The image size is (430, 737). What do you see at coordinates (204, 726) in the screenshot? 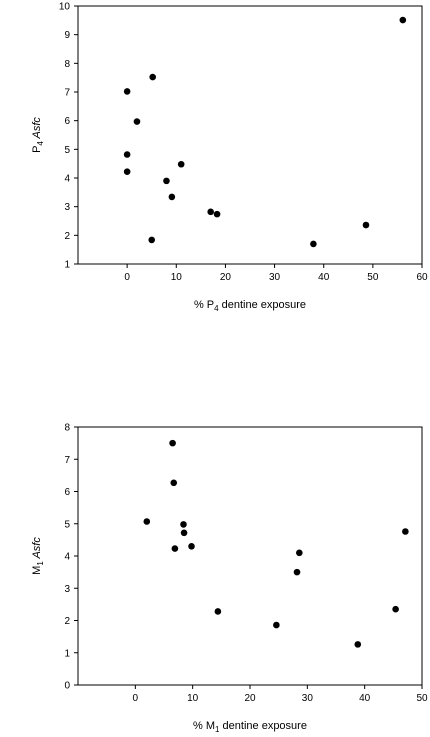
I see `x-axis-label-prefix: % M` at bounding box center [204, 726].